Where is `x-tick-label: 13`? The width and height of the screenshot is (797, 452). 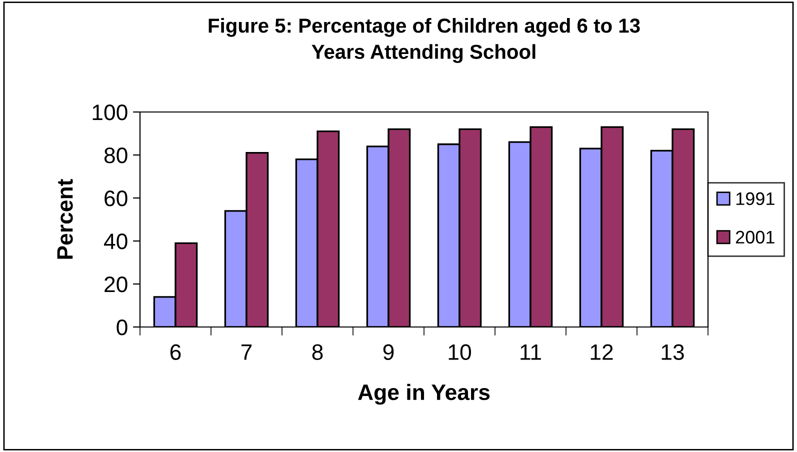 x-tick-label: 13 is located at coordinates (673, 352).